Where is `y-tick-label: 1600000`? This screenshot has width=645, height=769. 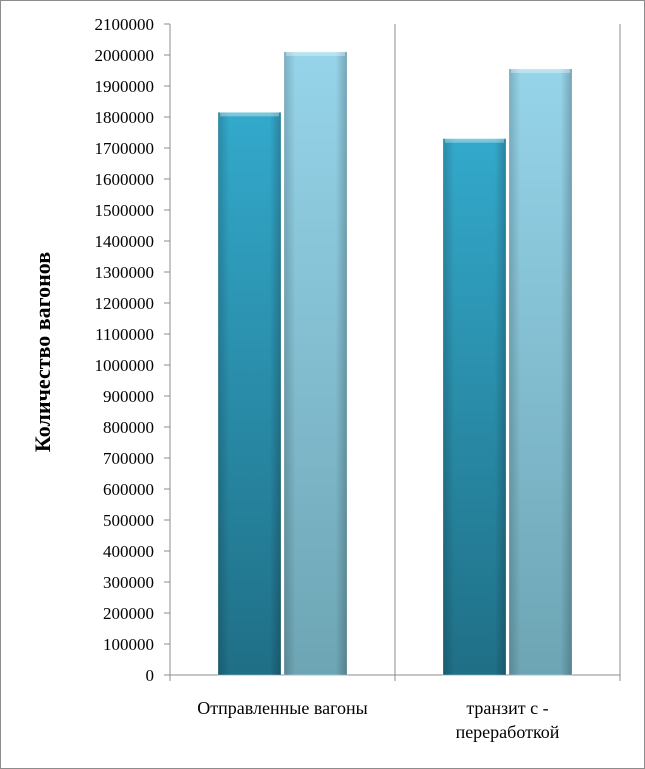
y-tick-label: 1600000 is located at coordinates (125, 179).